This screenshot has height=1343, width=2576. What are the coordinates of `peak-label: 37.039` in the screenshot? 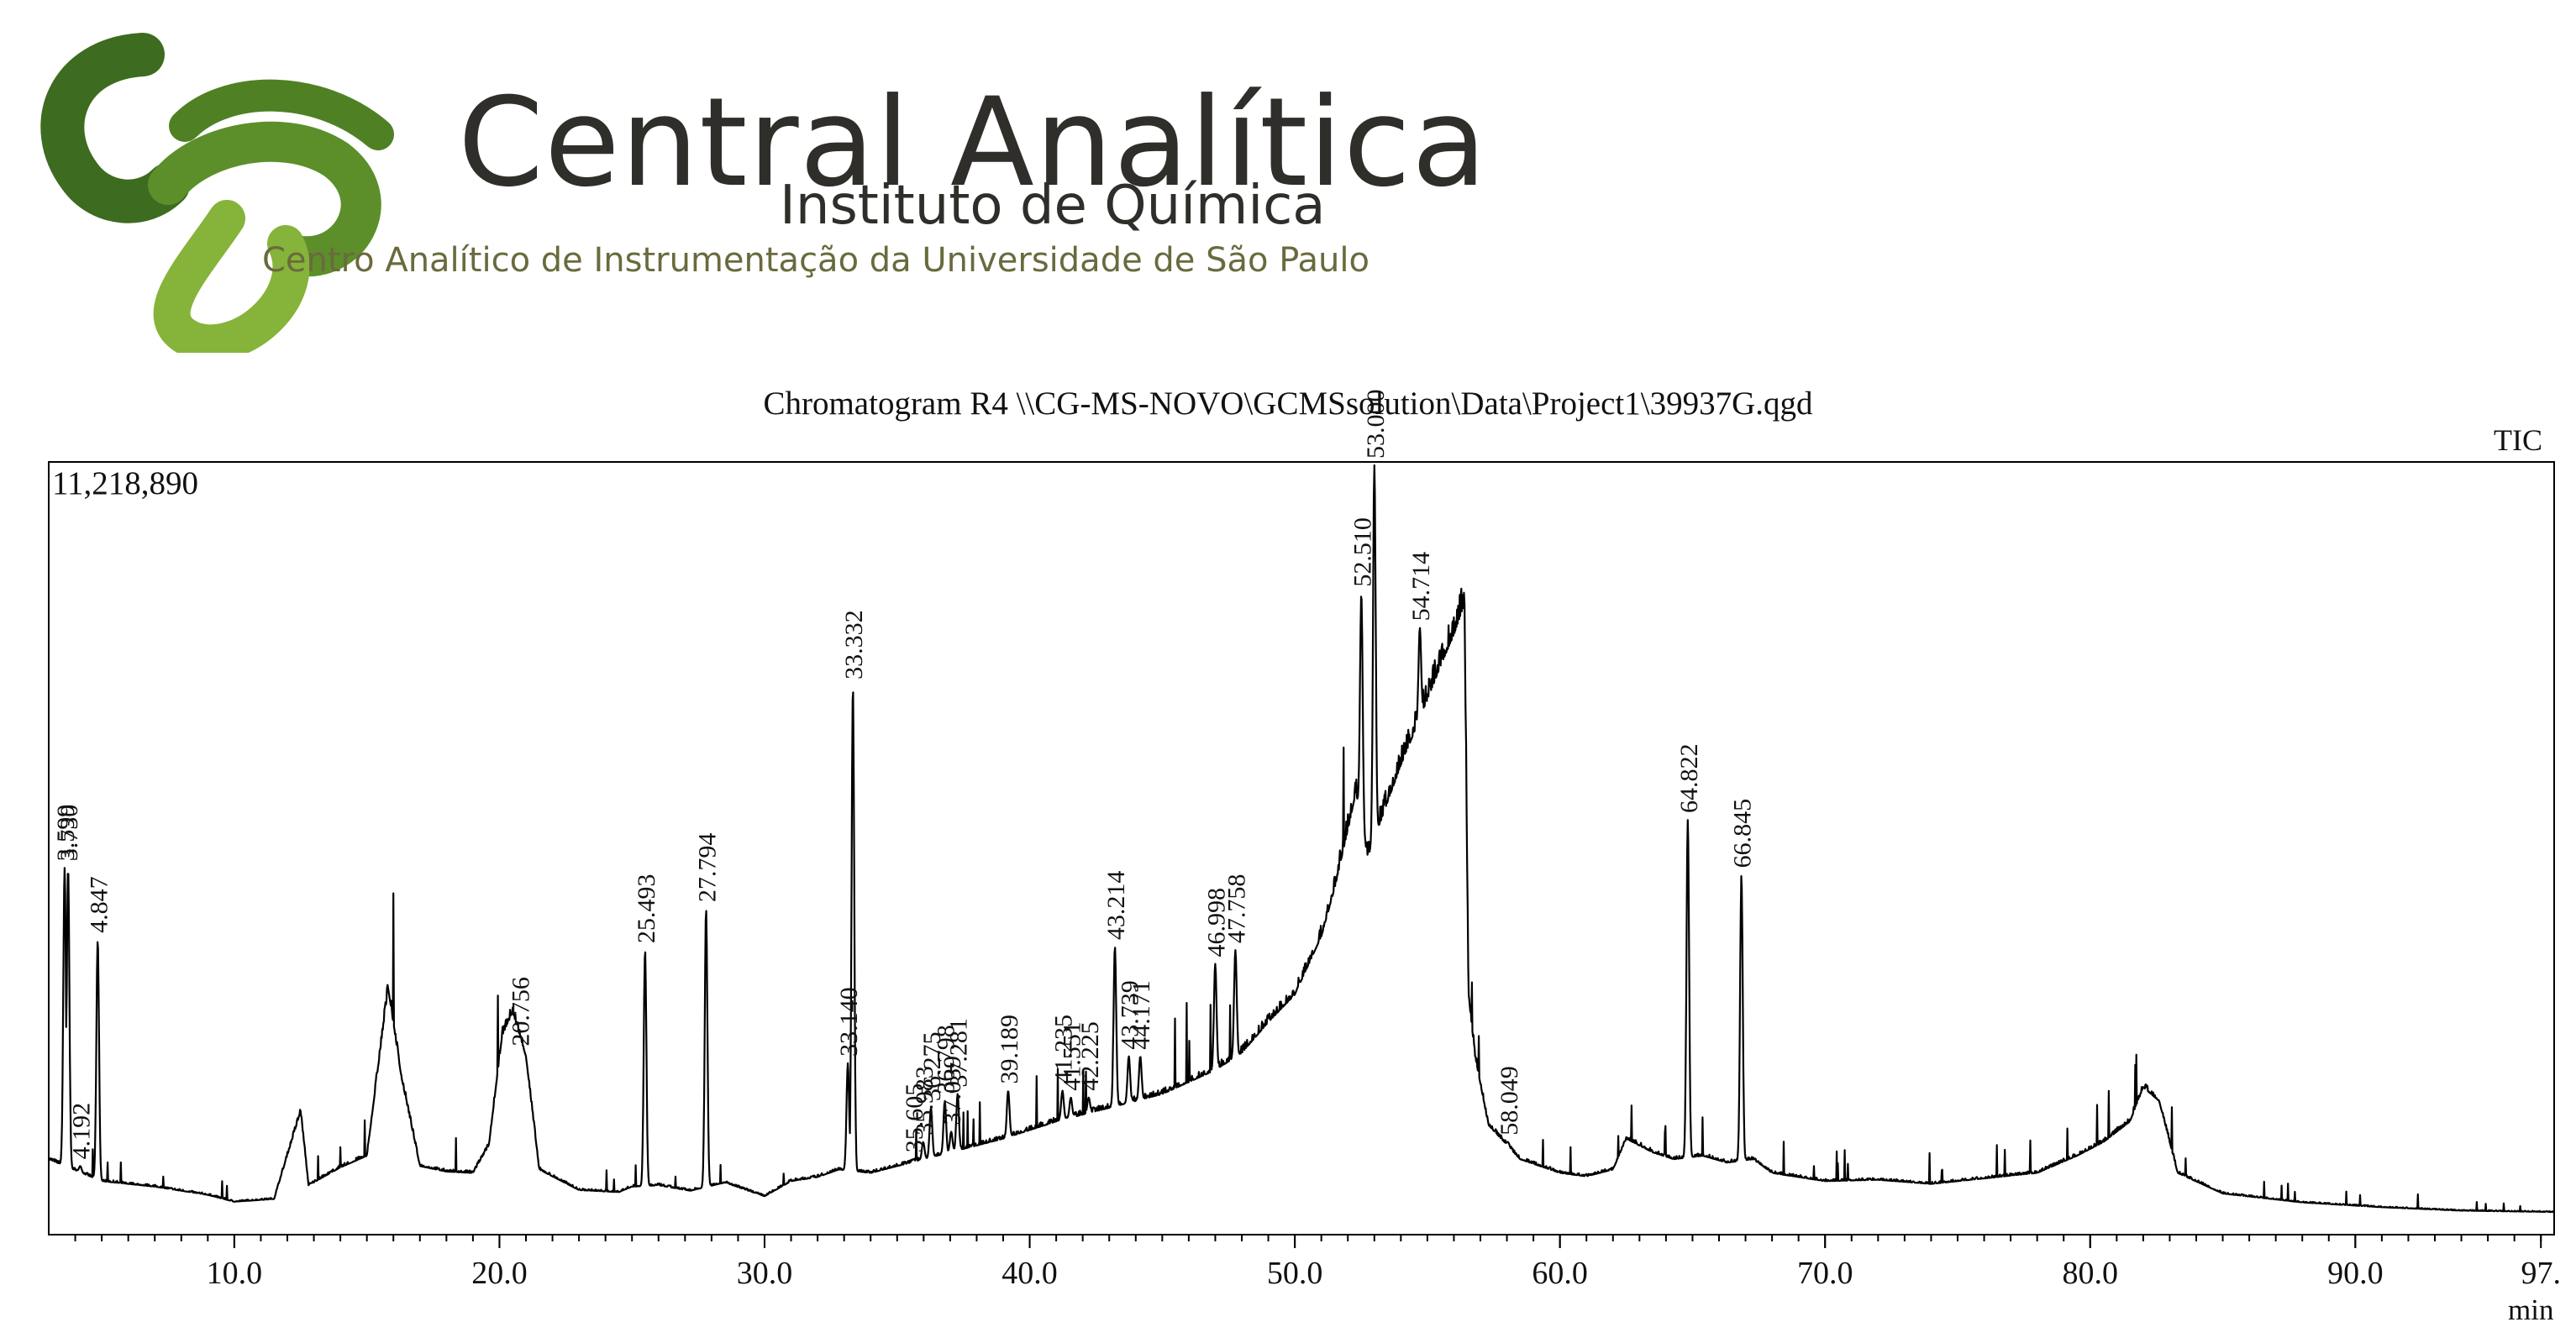 It's located at (952, 1090).